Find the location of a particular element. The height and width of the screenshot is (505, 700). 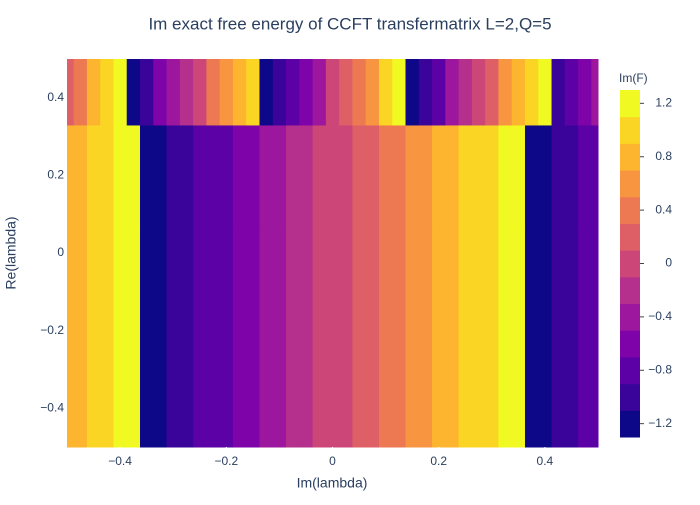

y-tick-label: −0.4 is located at coordinates (52, 407).